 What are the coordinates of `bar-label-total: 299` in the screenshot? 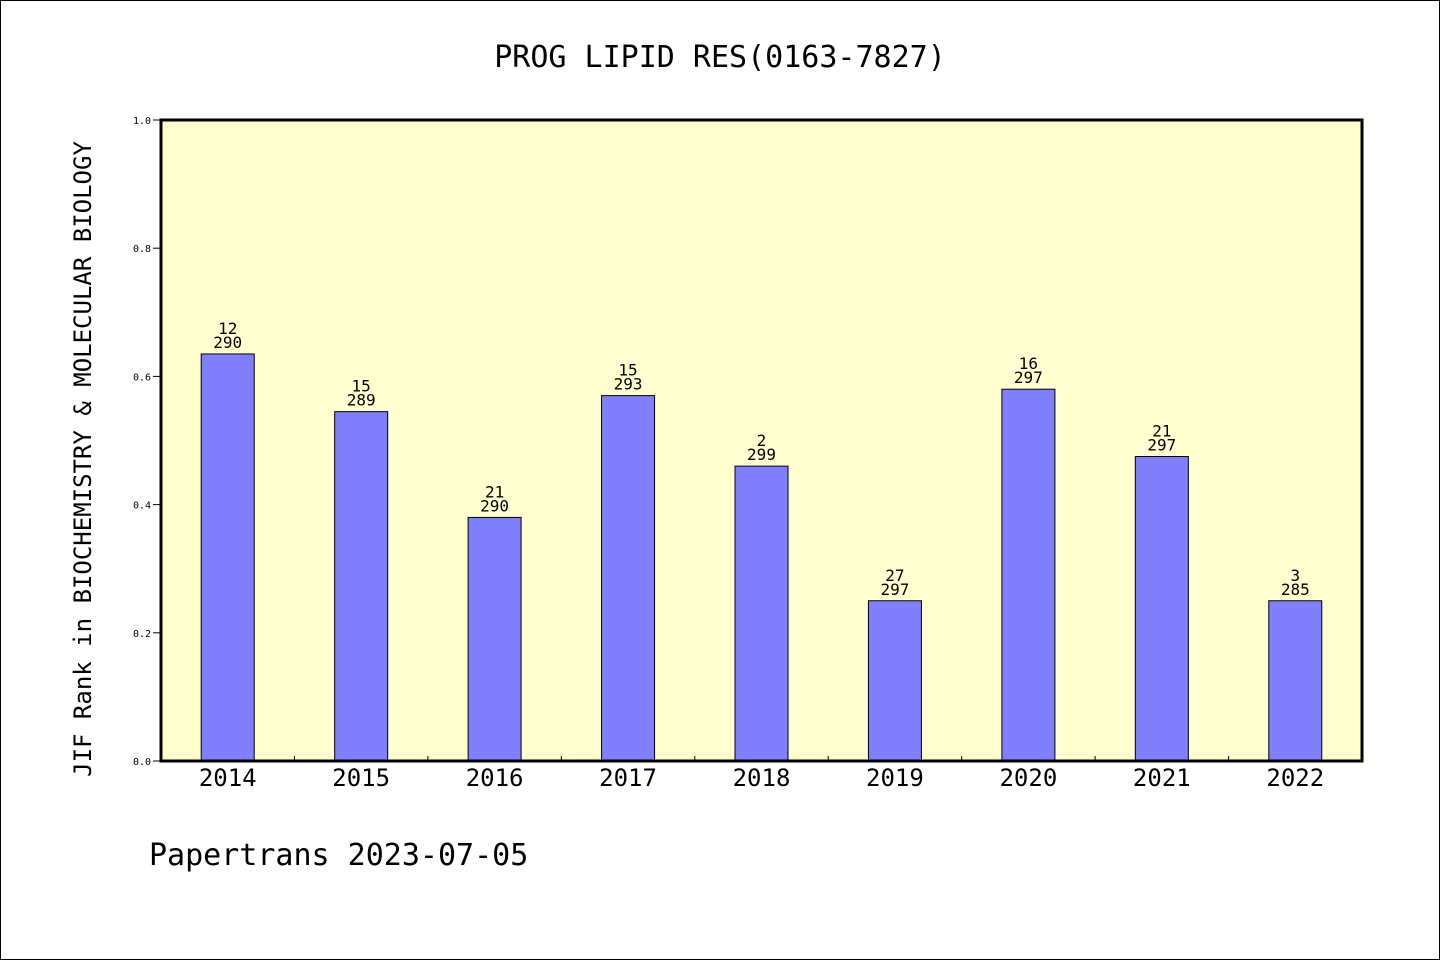 It's located at (761, 454).